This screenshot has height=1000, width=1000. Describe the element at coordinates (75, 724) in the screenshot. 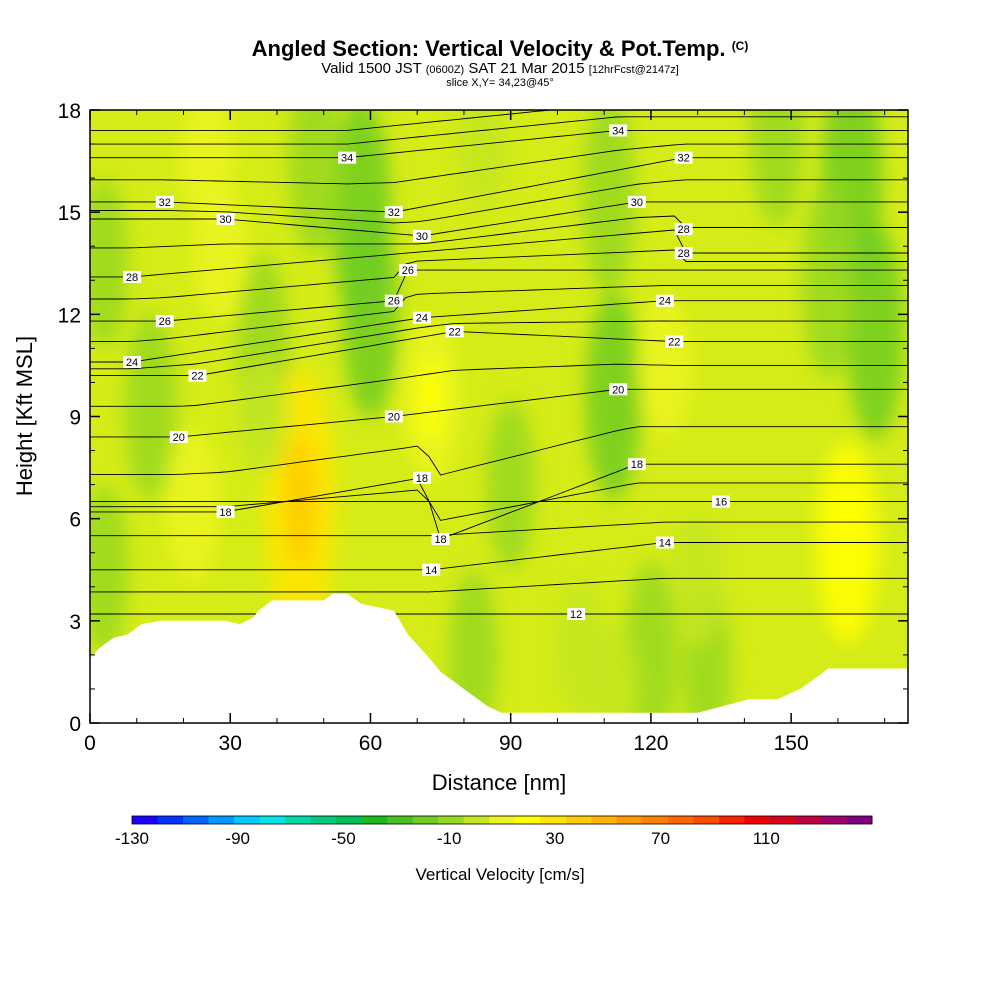

I see `y-tick-label: 0` at that location.